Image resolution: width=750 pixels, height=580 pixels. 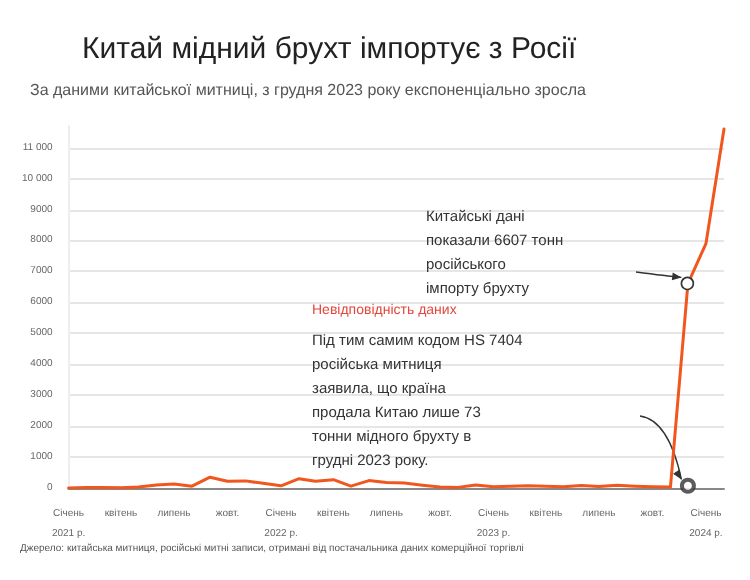 What do you see at coordinates (308, 90) in the screenshot?
I see `chart-subtitle: За даними китайської митниці, з грудня 2023 року експоненціально зросла` at bounding box center [308, 90].